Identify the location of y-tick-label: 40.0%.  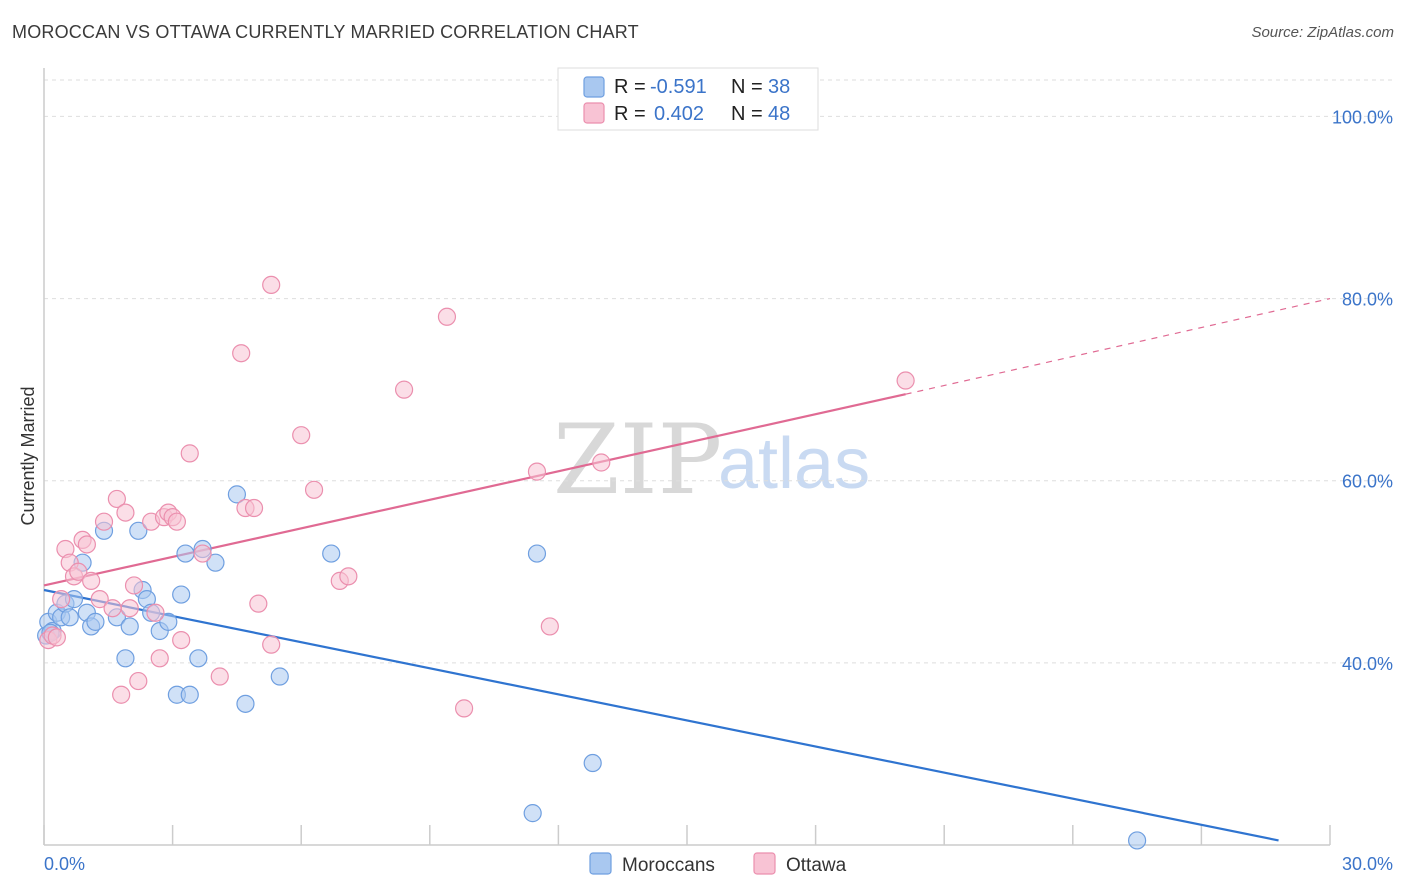
(1367, 664).